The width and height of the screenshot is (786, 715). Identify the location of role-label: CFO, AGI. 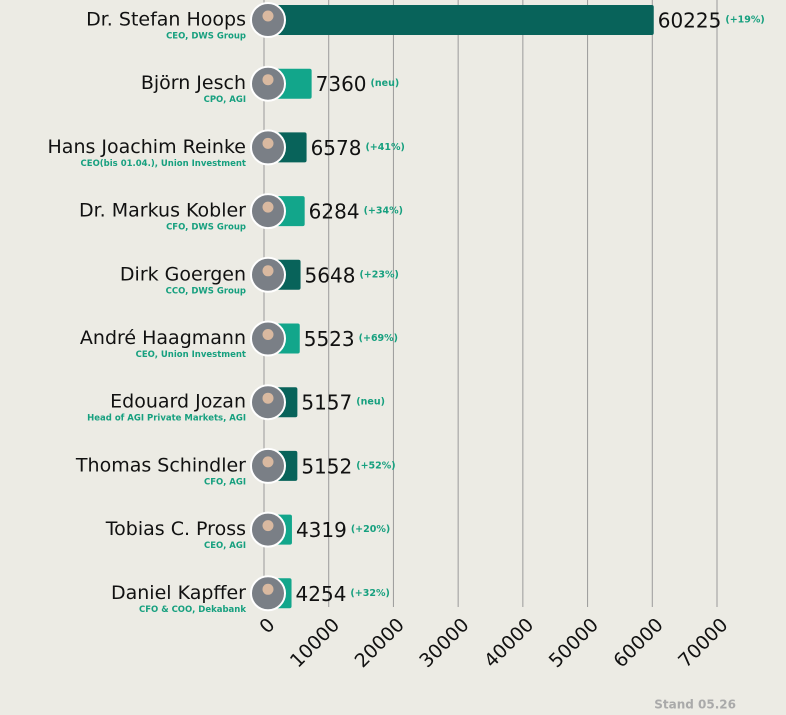
(225, 482).